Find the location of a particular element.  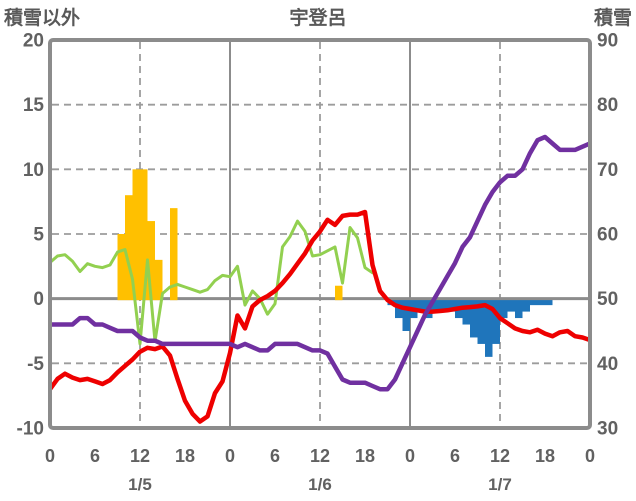

left-axis-tick-label: -5 is located at coordinates (35, 364).